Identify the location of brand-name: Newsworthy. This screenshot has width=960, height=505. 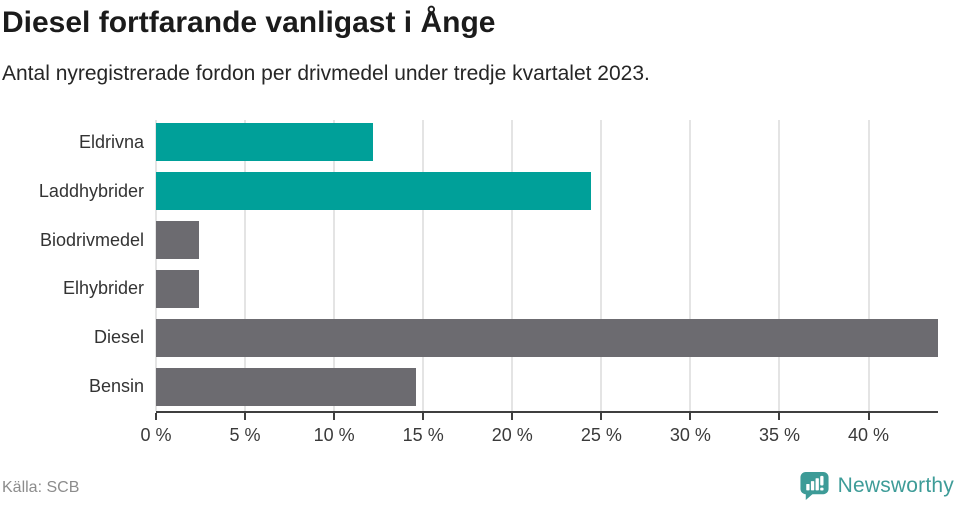
(895, 485).